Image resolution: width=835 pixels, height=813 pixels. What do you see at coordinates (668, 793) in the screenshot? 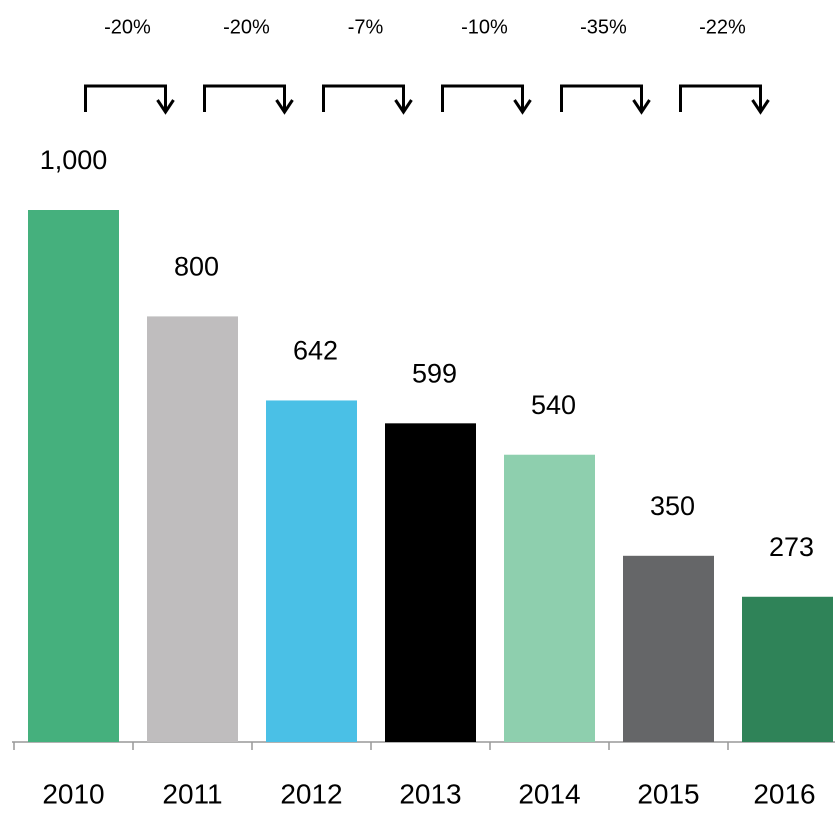
I see `x-tick-label: 2015` at bounding box center [668, 793].